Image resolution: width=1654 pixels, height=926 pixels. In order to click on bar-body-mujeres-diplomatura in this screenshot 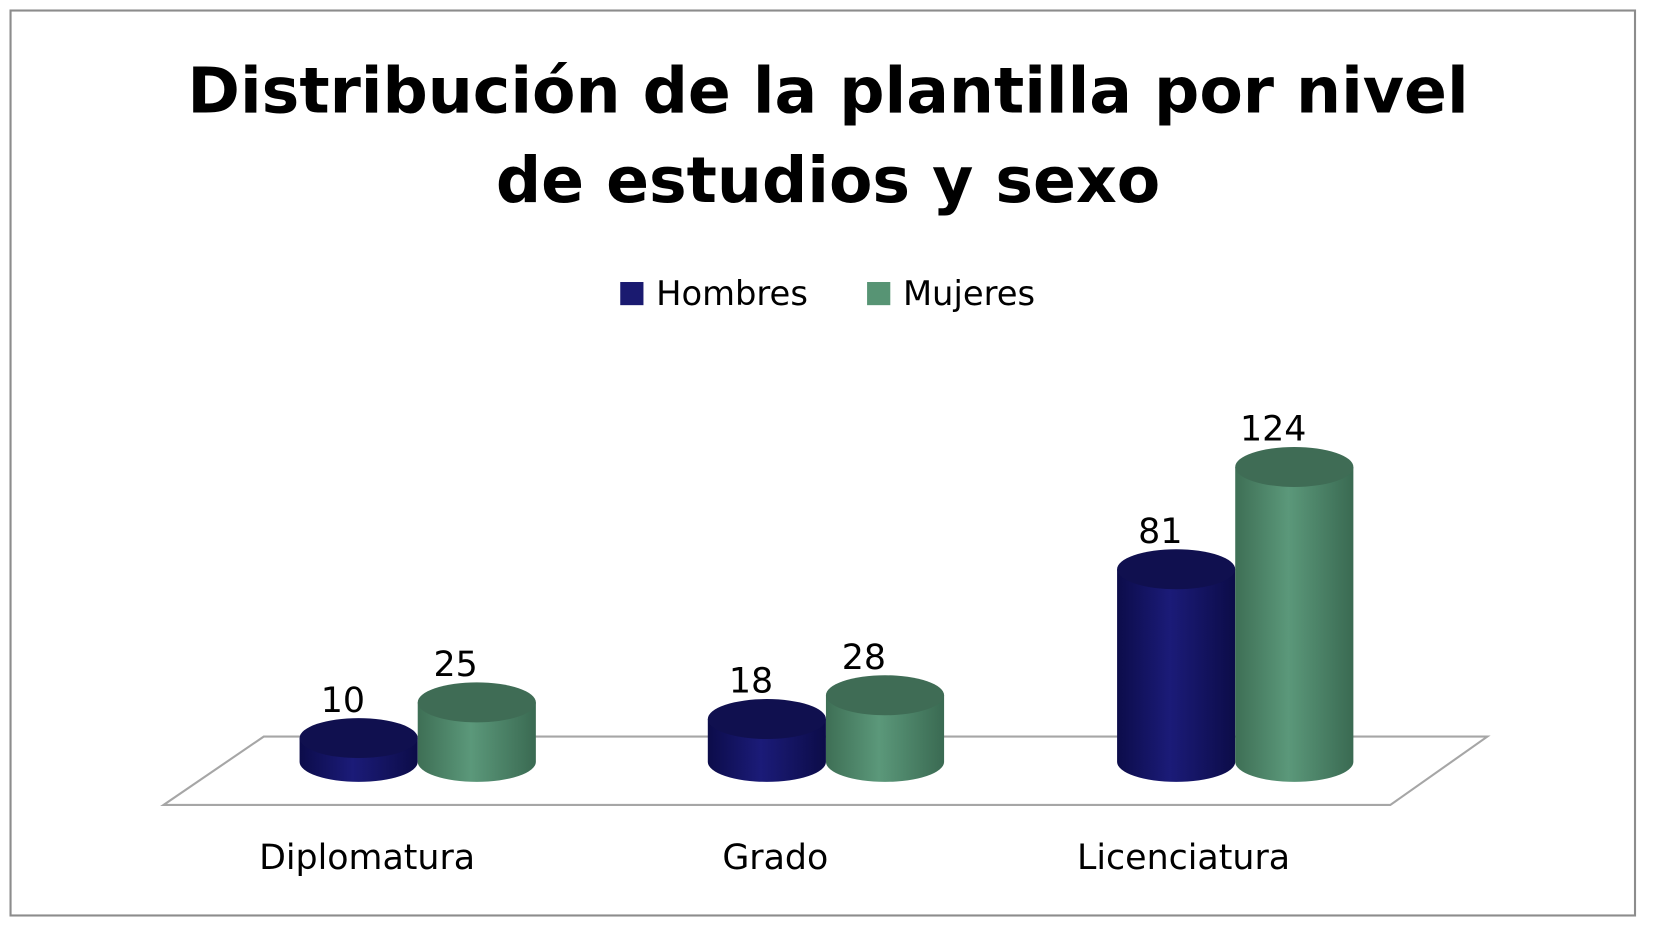, I will do `click(476, 742)`.